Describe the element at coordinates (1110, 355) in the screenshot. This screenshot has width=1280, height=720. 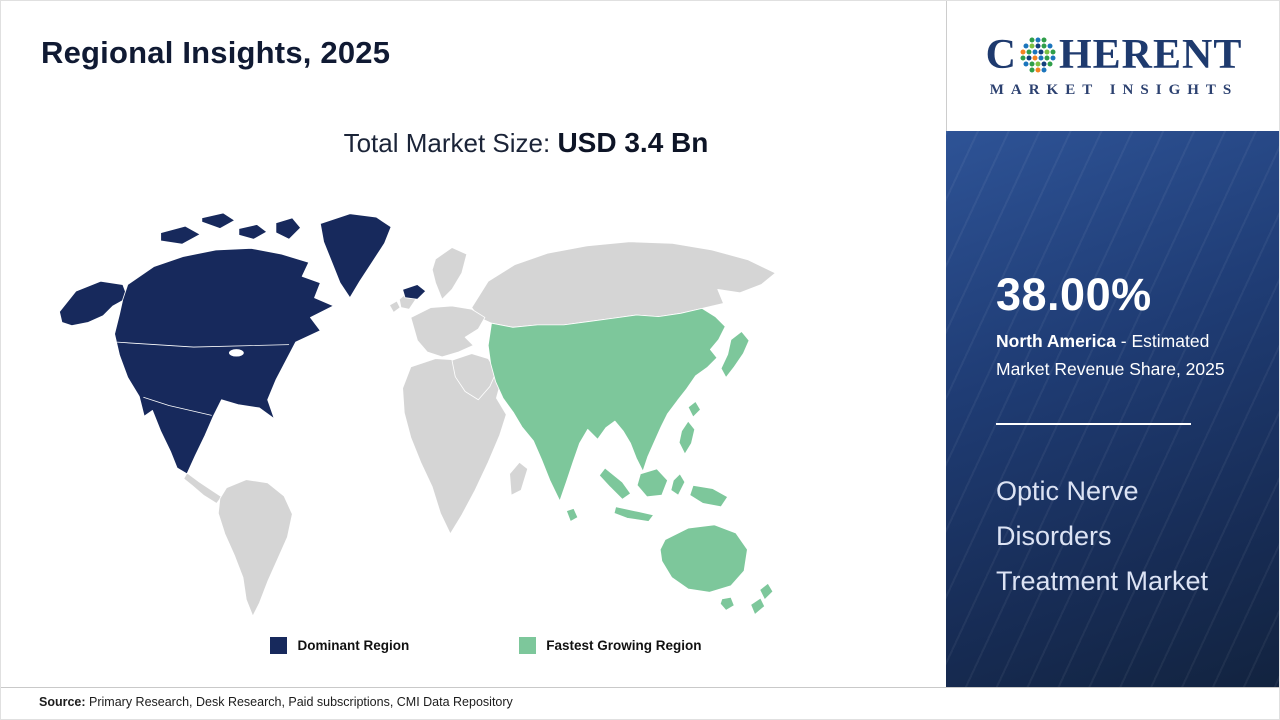
I see `revenue-share-caption: - Estimated Market Revenue Share, 2025` at that location.